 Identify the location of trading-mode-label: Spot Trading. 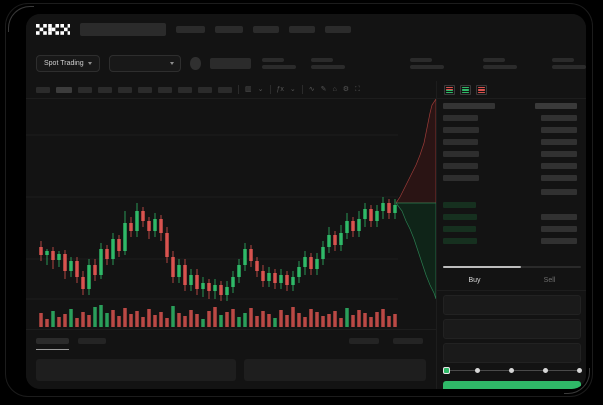
(64, 63).